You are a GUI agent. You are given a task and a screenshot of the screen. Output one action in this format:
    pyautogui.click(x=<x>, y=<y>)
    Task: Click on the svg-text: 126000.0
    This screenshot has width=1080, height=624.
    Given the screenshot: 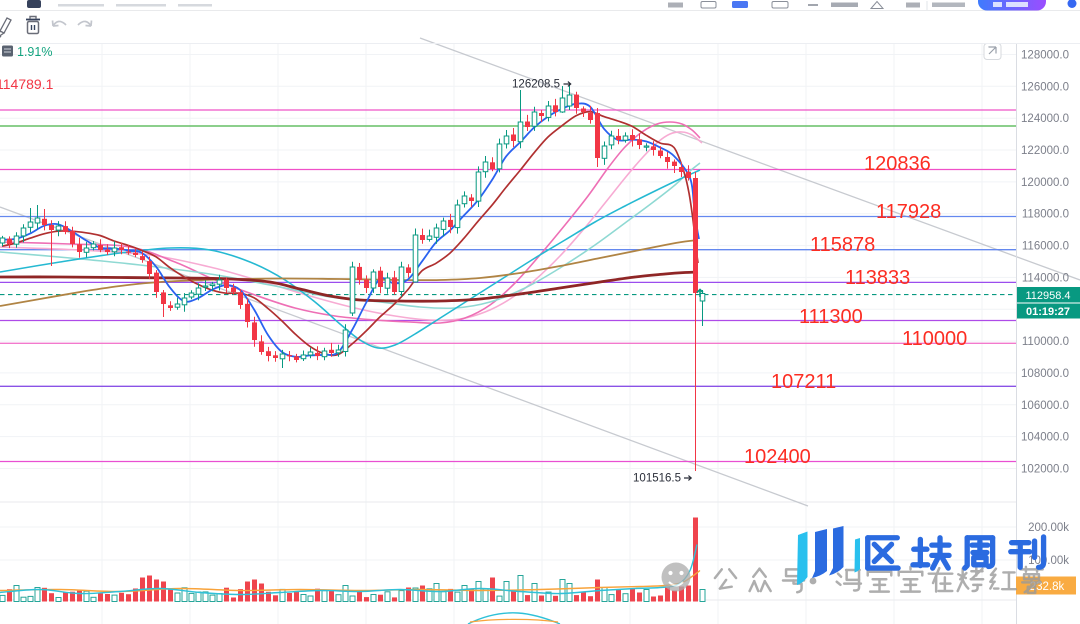 What is the action you would take?
    pyautogui.click(x=1045, y=87)
    